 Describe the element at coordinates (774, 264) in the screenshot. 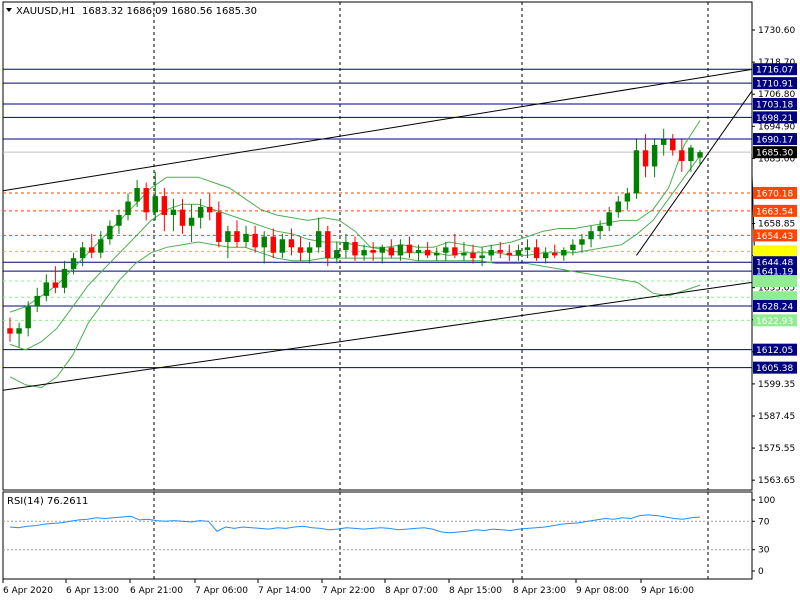

I see `price-tag-label: 1644.48` at that location.